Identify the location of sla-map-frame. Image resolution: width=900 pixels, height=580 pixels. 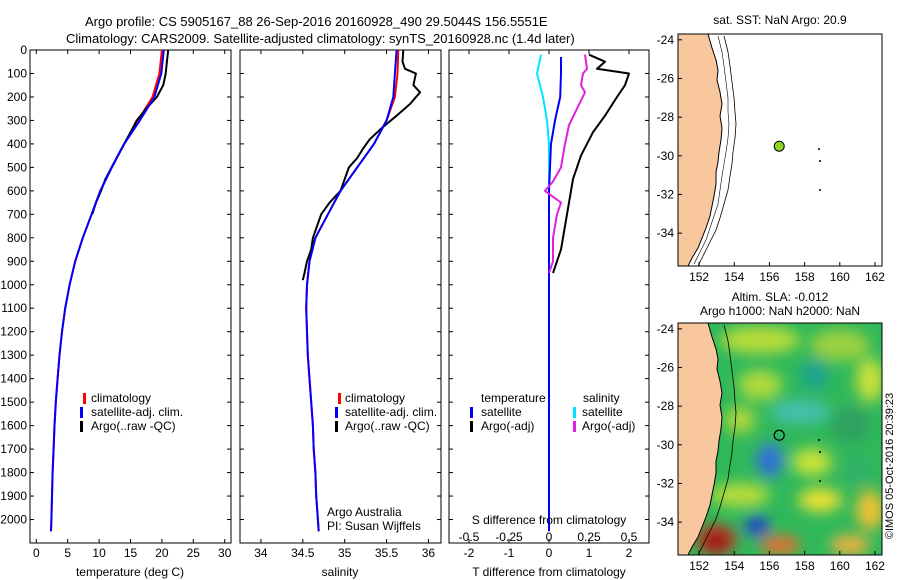
(780, 439).